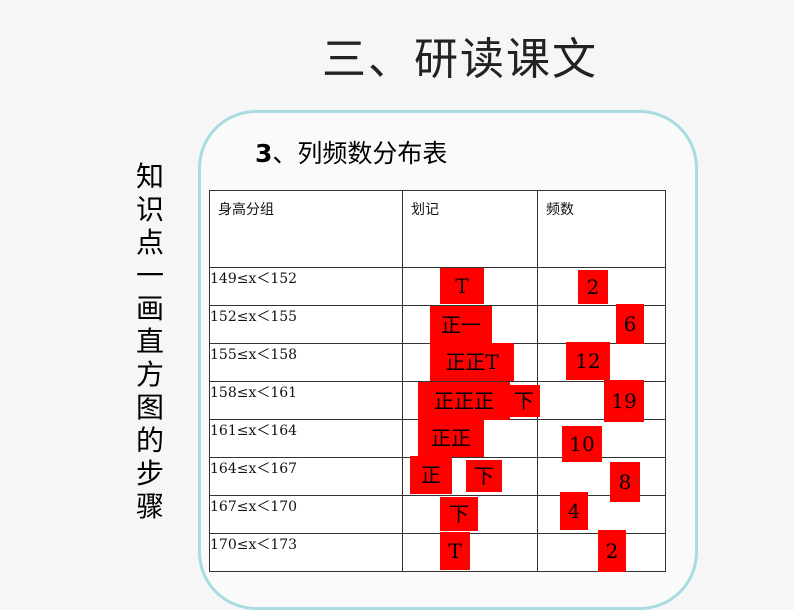  What do you see at coordinates (470, 229) in the screenshot?
I see `header-tally: 划记` at bounding box center [470, 229].